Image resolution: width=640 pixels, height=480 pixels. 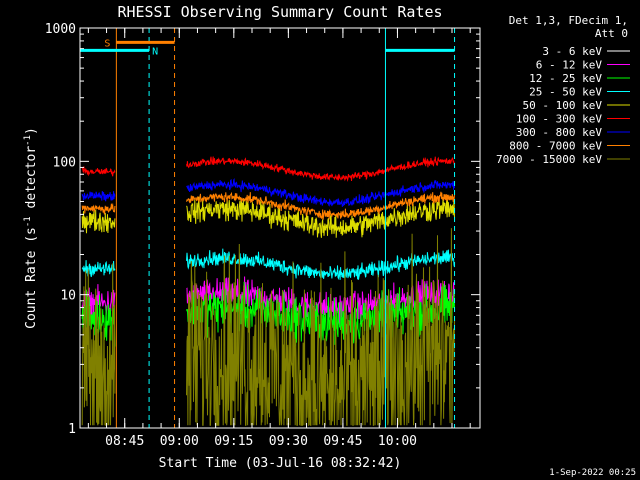 What do you see at coordinates (233, 441) in the screenshot?
I see `x-tick-label-2: 09:15` at bounding box center [233, 441].